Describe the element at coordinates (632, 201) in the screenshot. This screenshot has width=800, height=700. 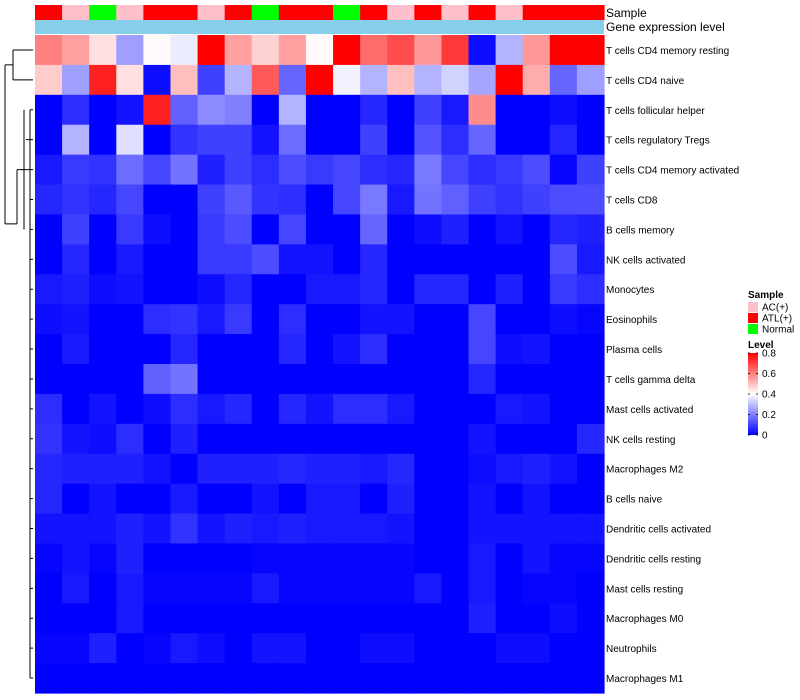
I see `row-label-t-cells-cd8: T cells CD8` at that location.